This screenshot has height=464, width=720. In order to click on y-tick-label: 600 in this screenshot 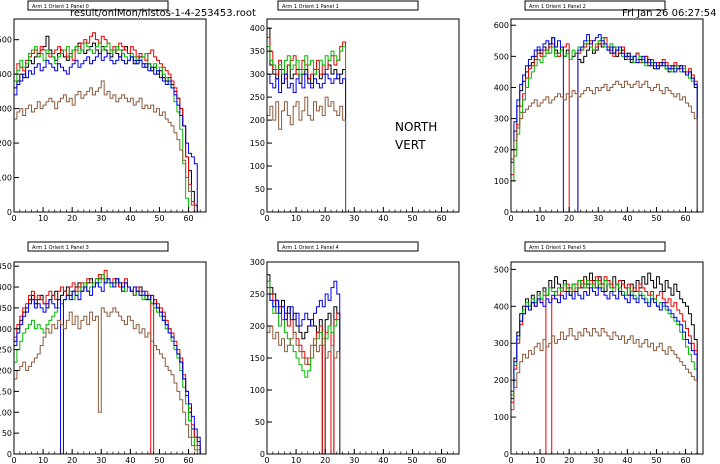, I will do `click(501, 25)`.